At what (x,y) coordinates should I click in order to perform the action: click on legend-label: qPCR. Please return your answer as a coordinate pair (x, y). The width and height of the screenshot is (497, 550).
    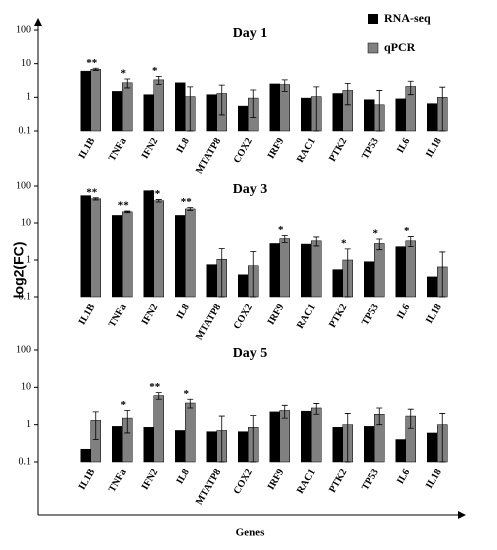
    Looking at the image, I should click on (400, 47).